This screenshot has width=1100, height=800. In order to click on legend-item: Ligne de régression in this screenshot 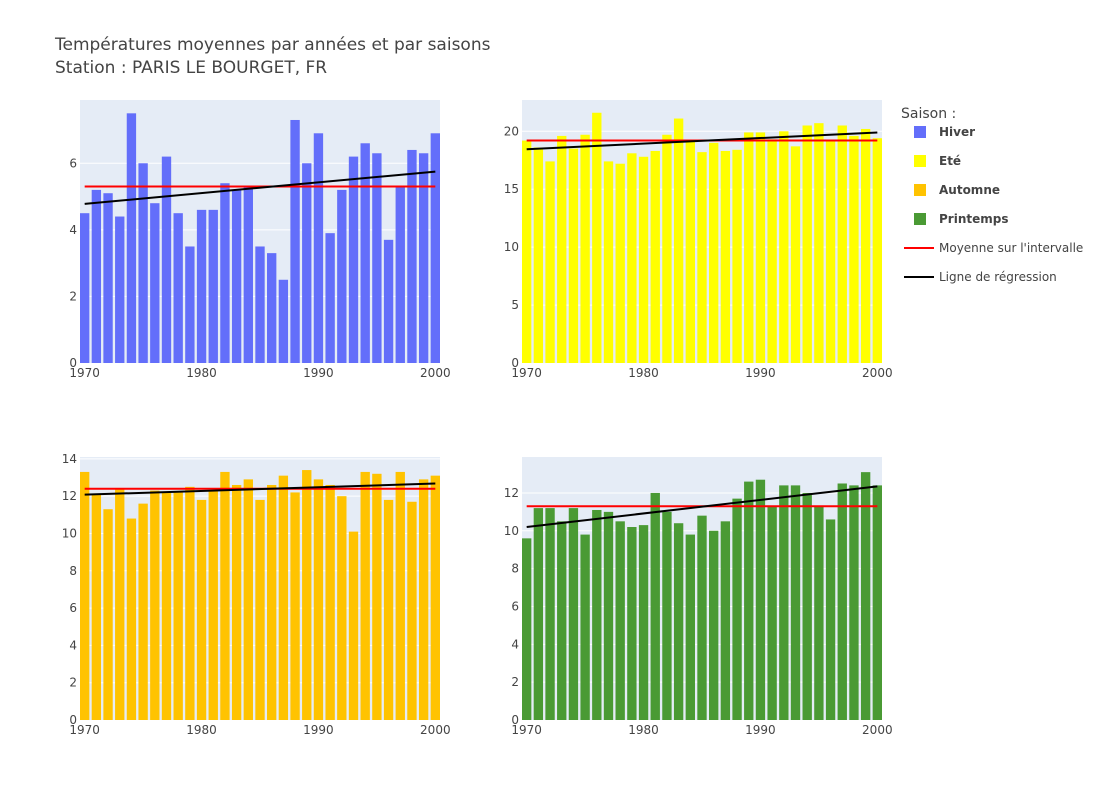, I will do `click(980, 277)`.